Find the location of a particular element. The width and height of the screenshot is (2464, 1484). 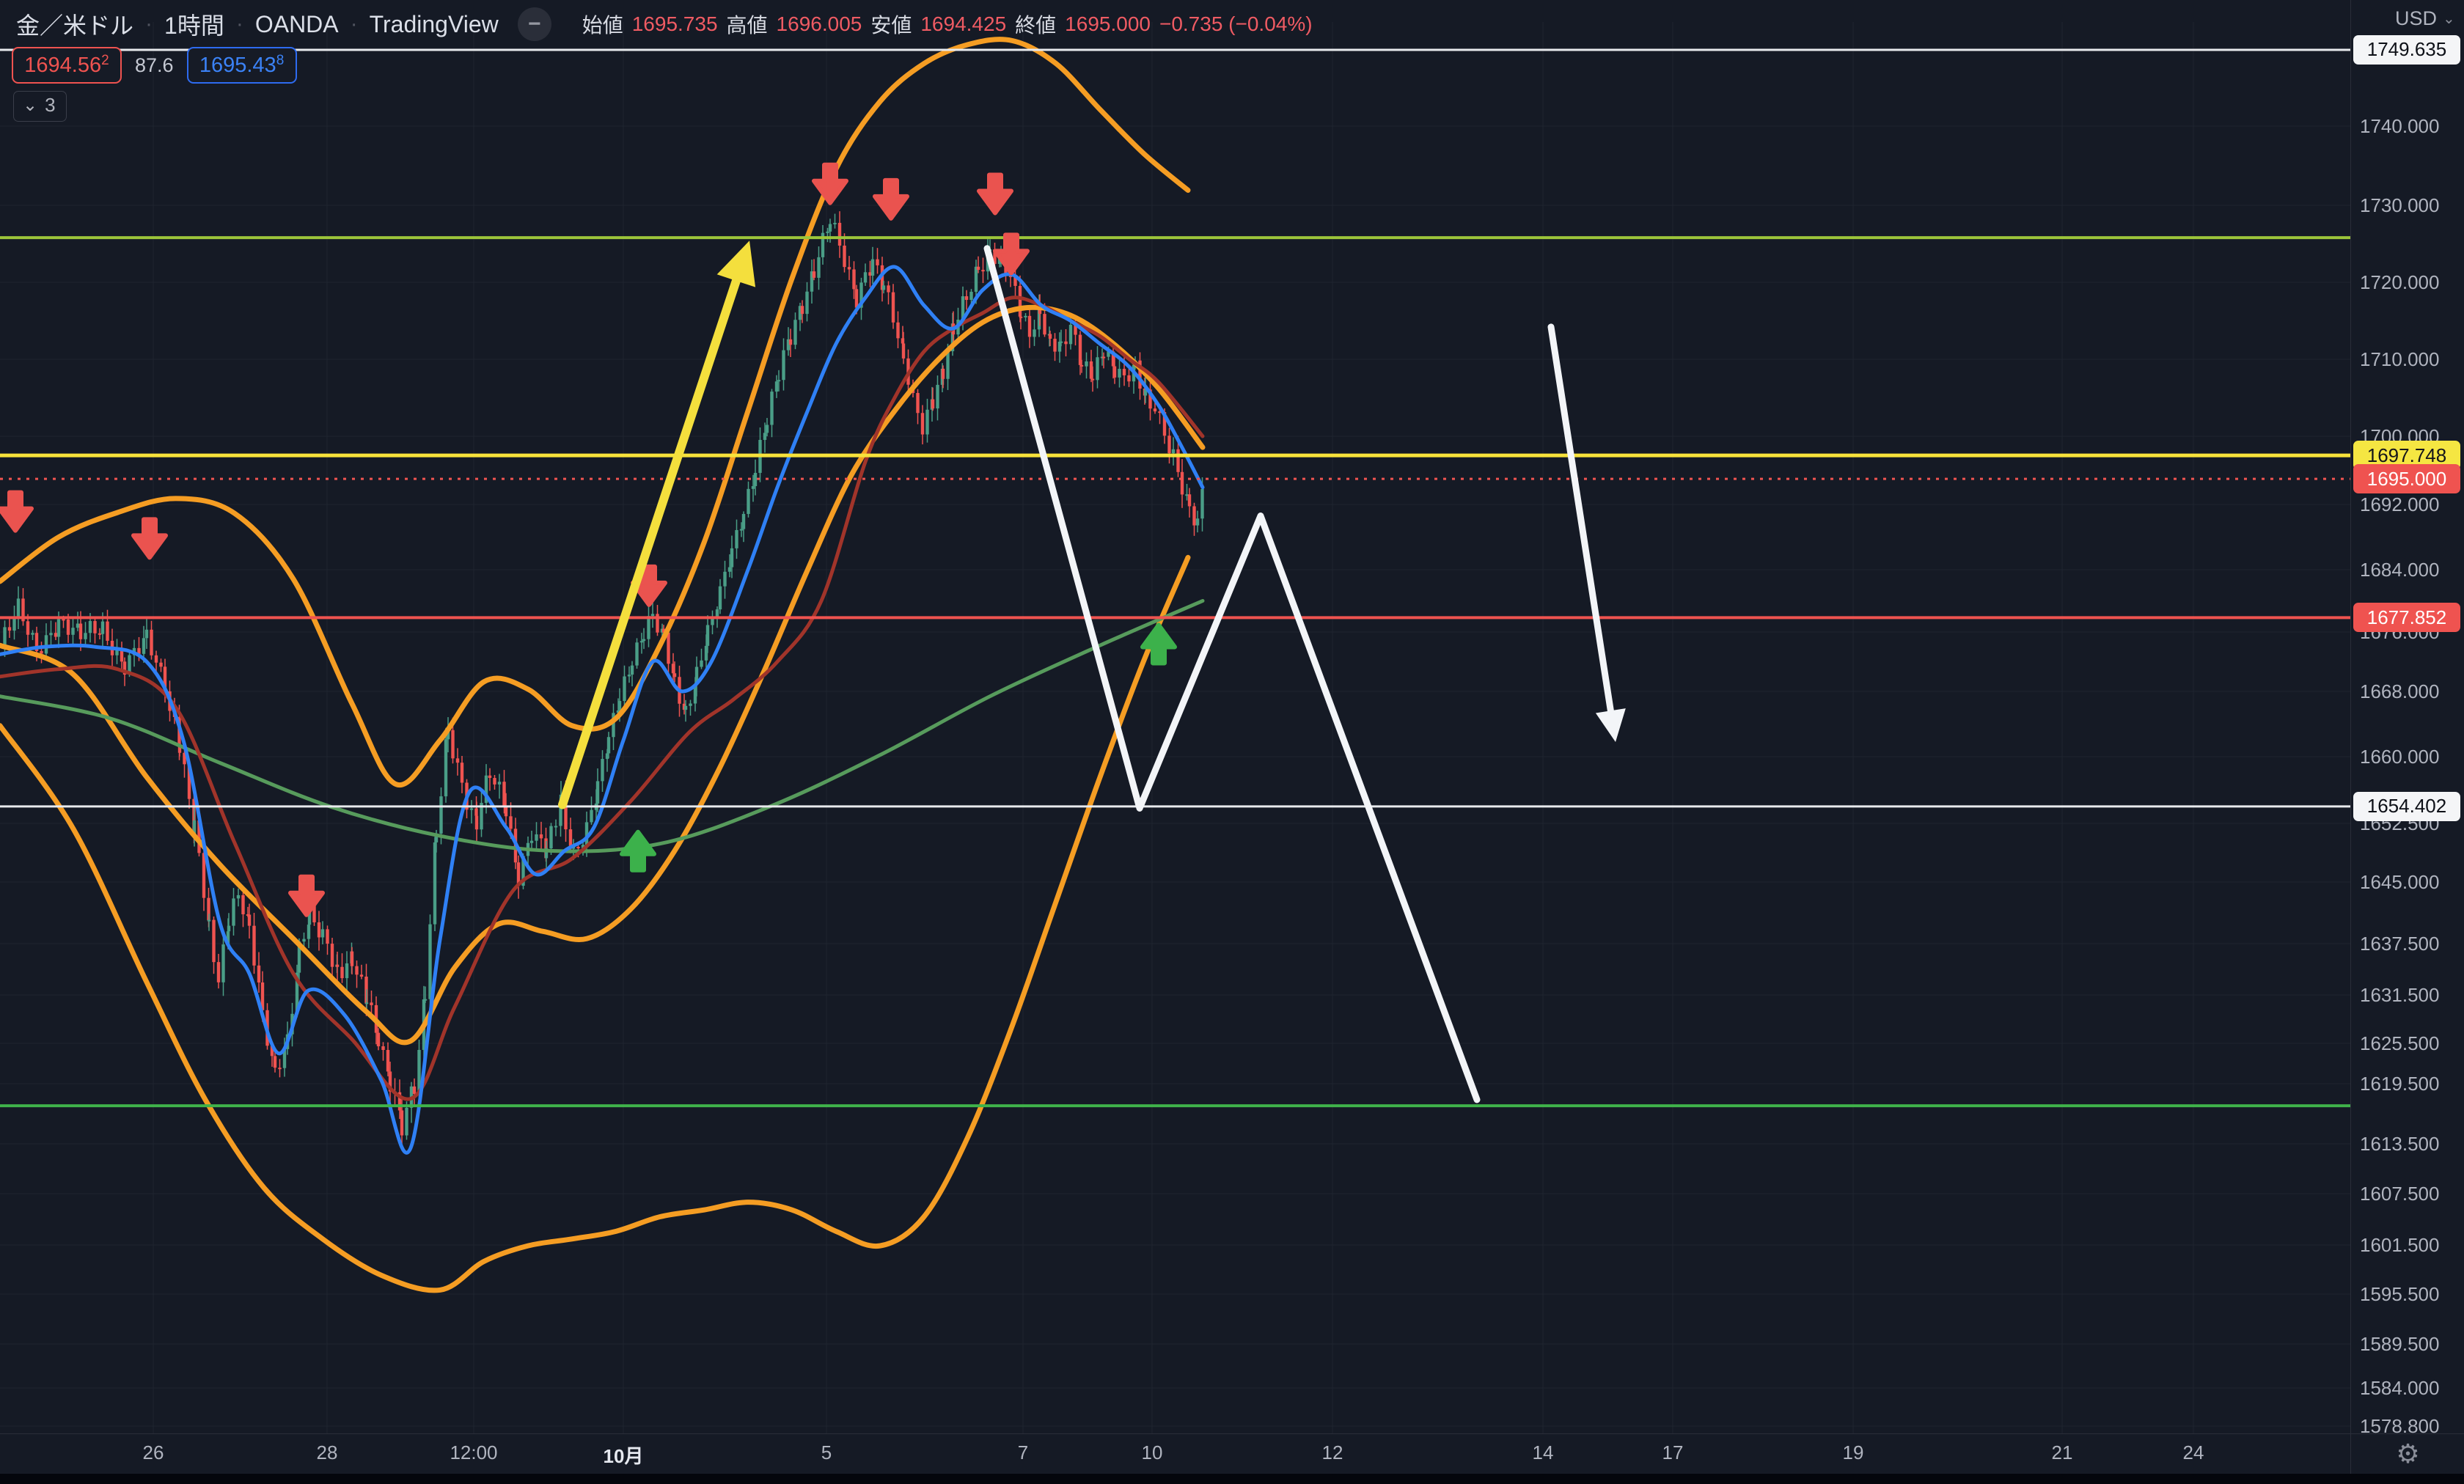

price-tick-label: 1595.500 is located at coordinates (2400, 1294).